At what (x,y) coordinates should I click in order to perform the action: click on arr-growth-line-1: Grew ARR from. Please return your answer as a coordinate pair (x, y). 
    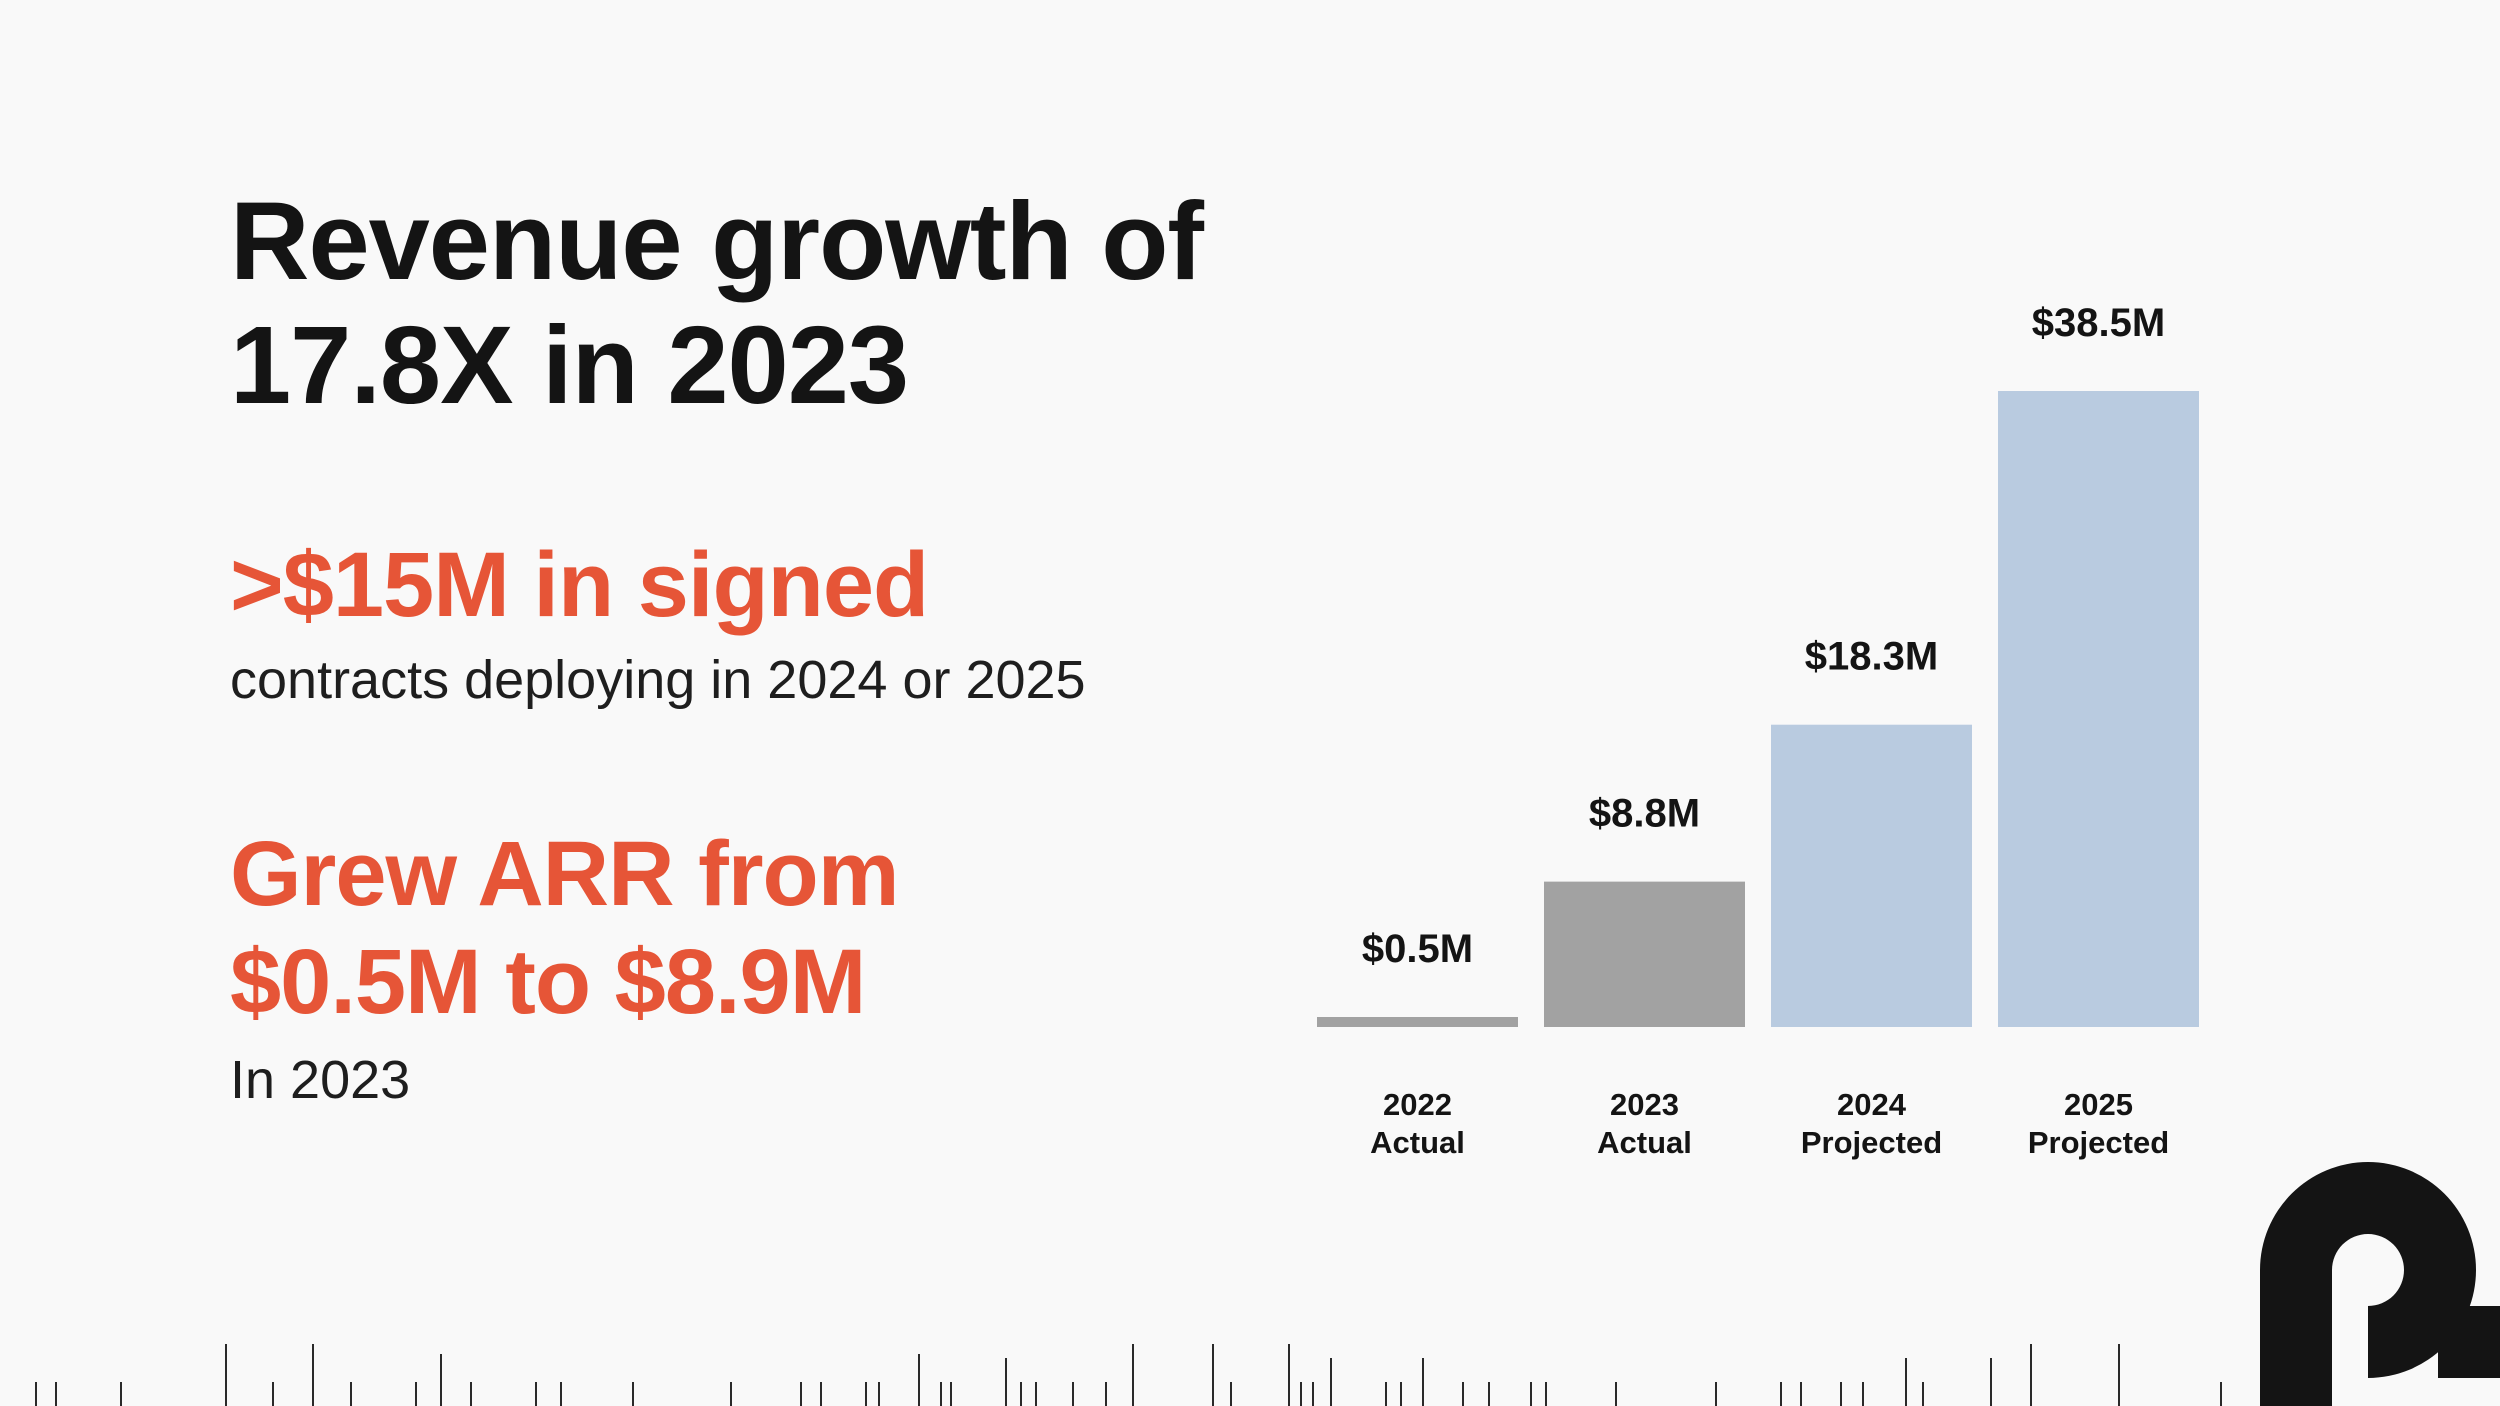
    Looking at the image, I should click on (565, 874).